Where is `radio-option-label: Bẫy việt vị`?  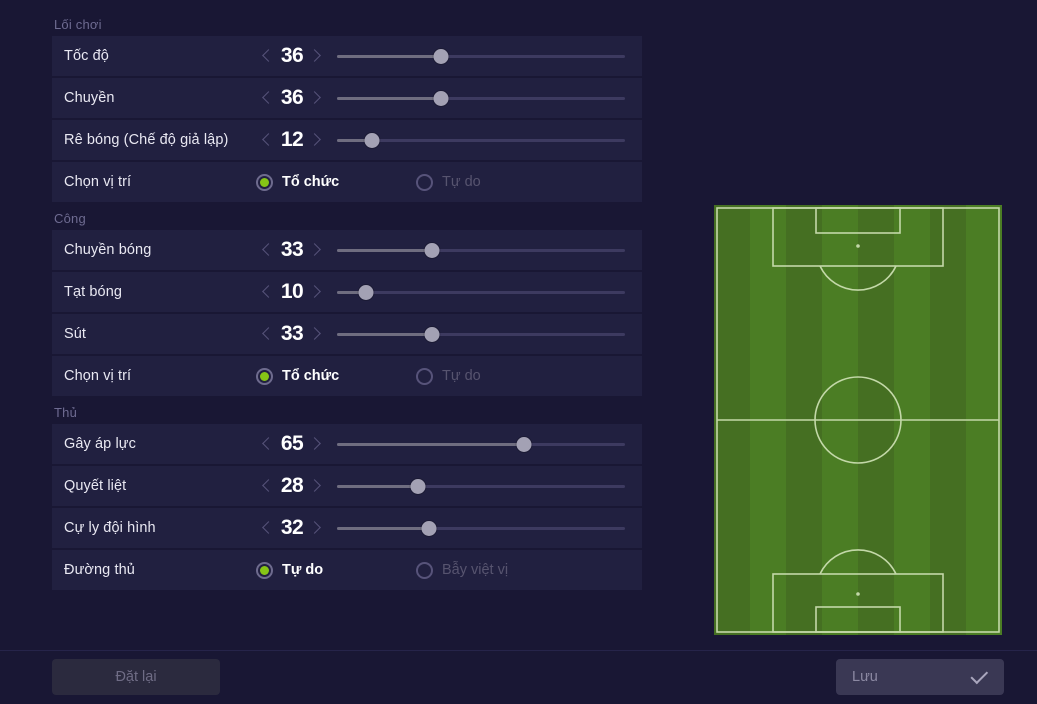
radio-option-label: Bẫy việt vị is located at coordinates (475, 570).